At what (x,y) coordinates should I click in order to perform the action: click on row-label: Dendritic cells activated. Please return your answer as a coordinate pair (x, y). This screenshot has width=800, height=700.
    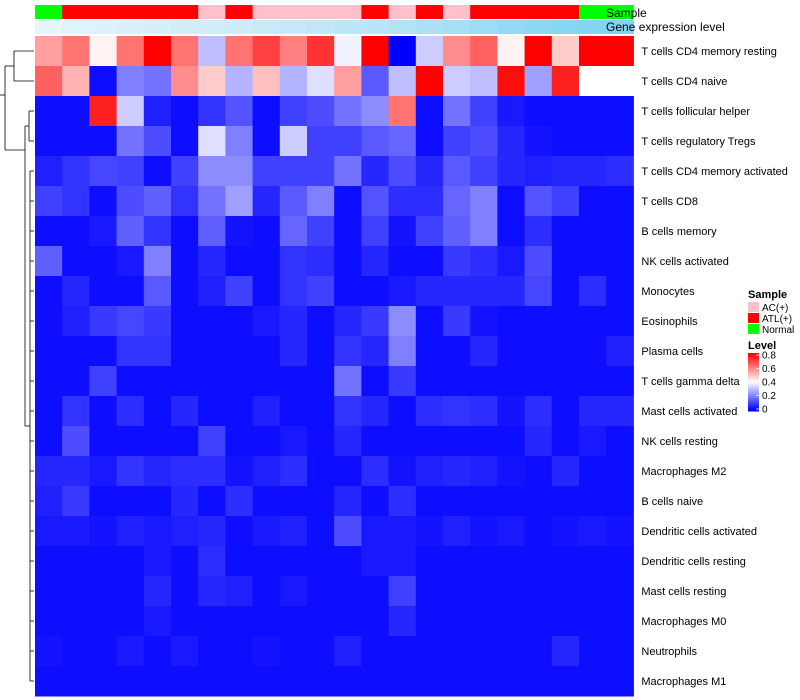
    Looking at the image, I should click on (699, 532).